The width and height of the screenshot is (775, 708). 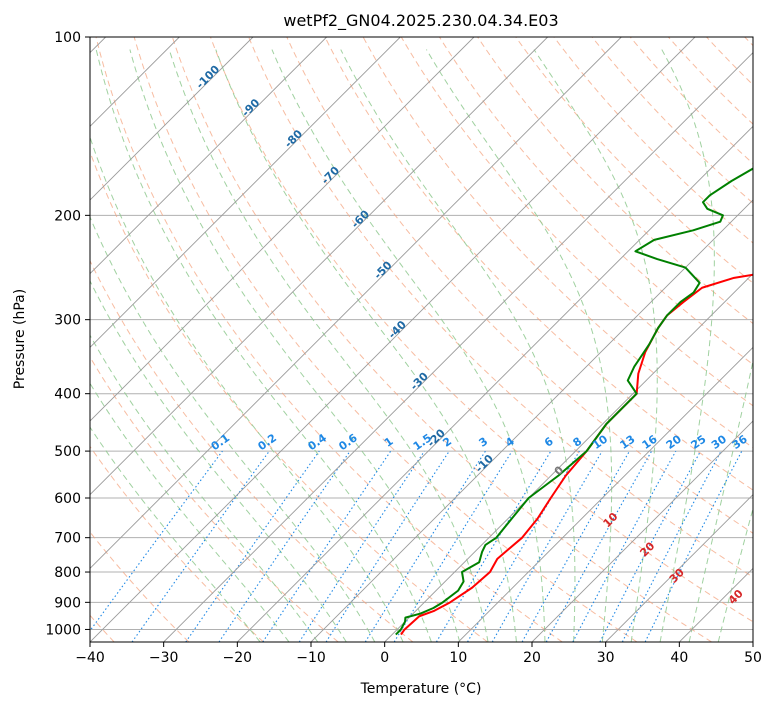 I want to click on x-tick-label: 30, so click(x=606, y=658).